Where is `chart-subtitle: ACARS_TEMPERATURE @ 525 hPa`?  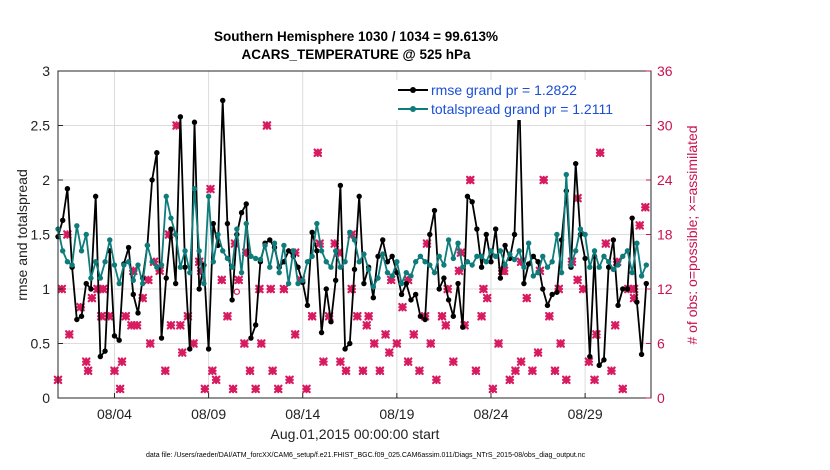 chart-subtitle: ACARS_TEMPERATURE @ 525 hPa is located at coordinates (356, 54).